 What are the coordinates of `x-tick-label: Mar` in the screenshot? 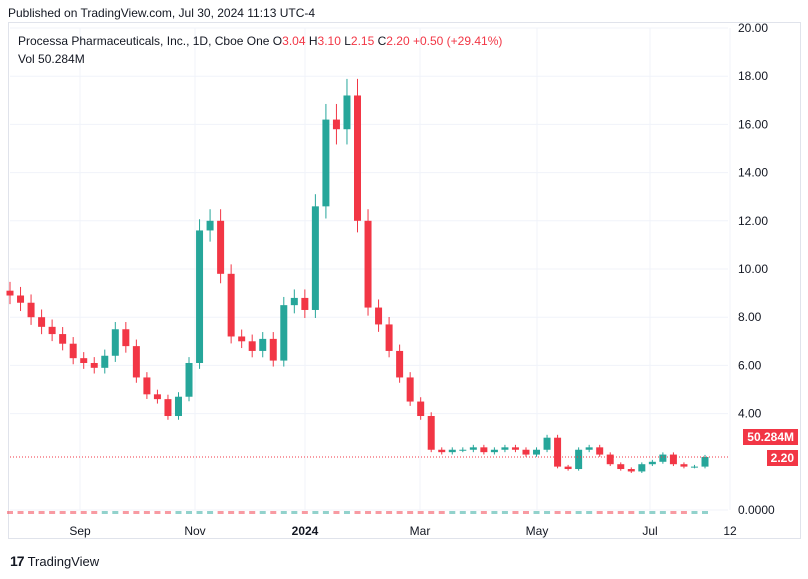 It's located at (420, 531).